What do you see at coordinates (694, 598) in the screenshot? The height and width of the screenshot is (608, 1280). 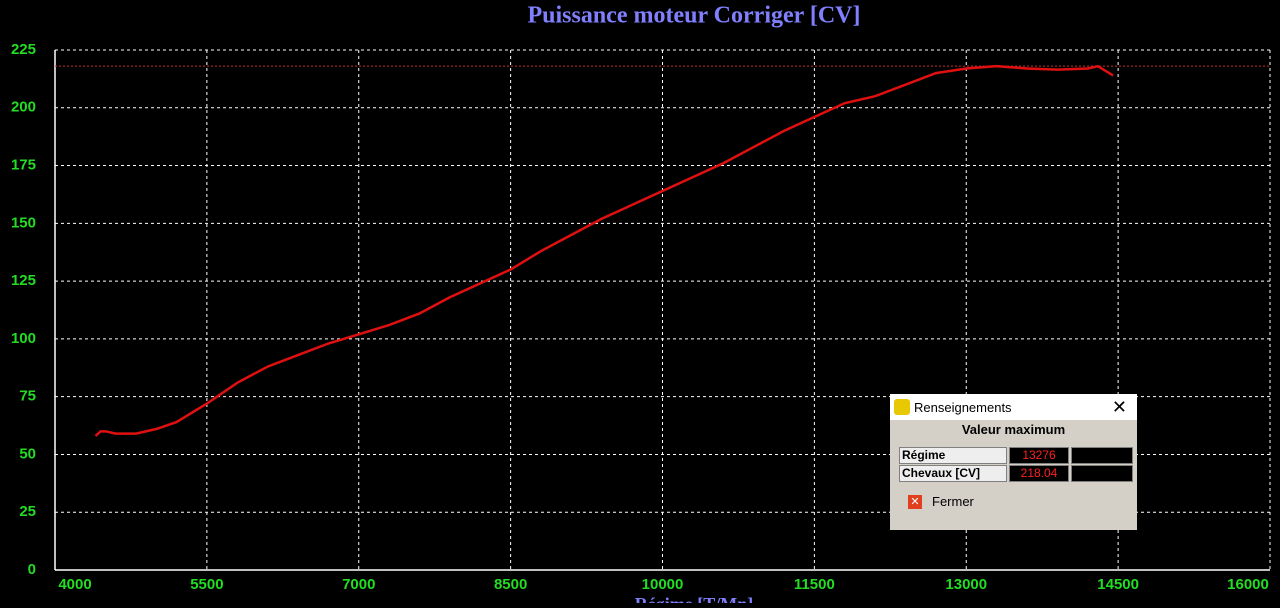 I see `x-axis-label: Régime [T/Mn]` at bounding box center [694, 598].